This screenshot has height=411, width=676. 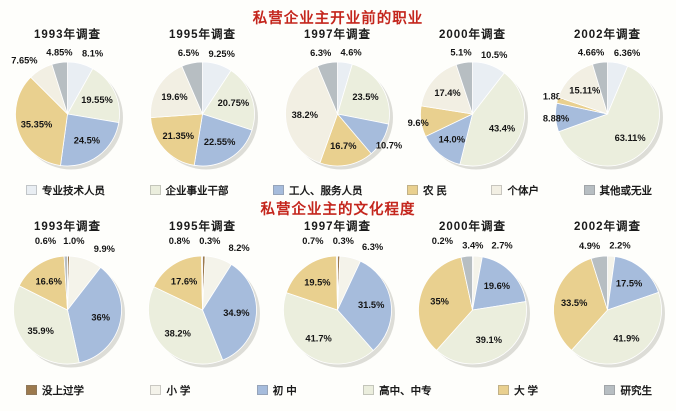 What do you see at coordinates (202, 35) in the screenshot?
I see `pie-subtitle: 1995年调查` at bounding box center [202, 35].